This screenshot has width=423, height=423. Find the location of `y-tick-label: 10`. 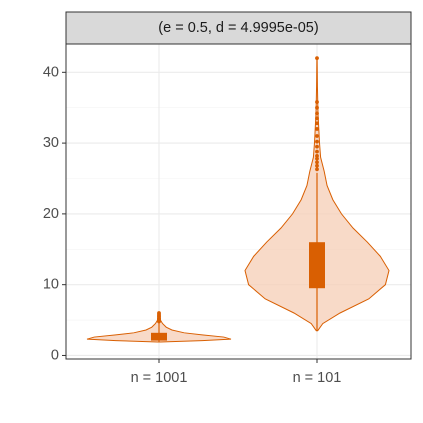

y-tick-label: 10 is located at coordinates (51, 285).